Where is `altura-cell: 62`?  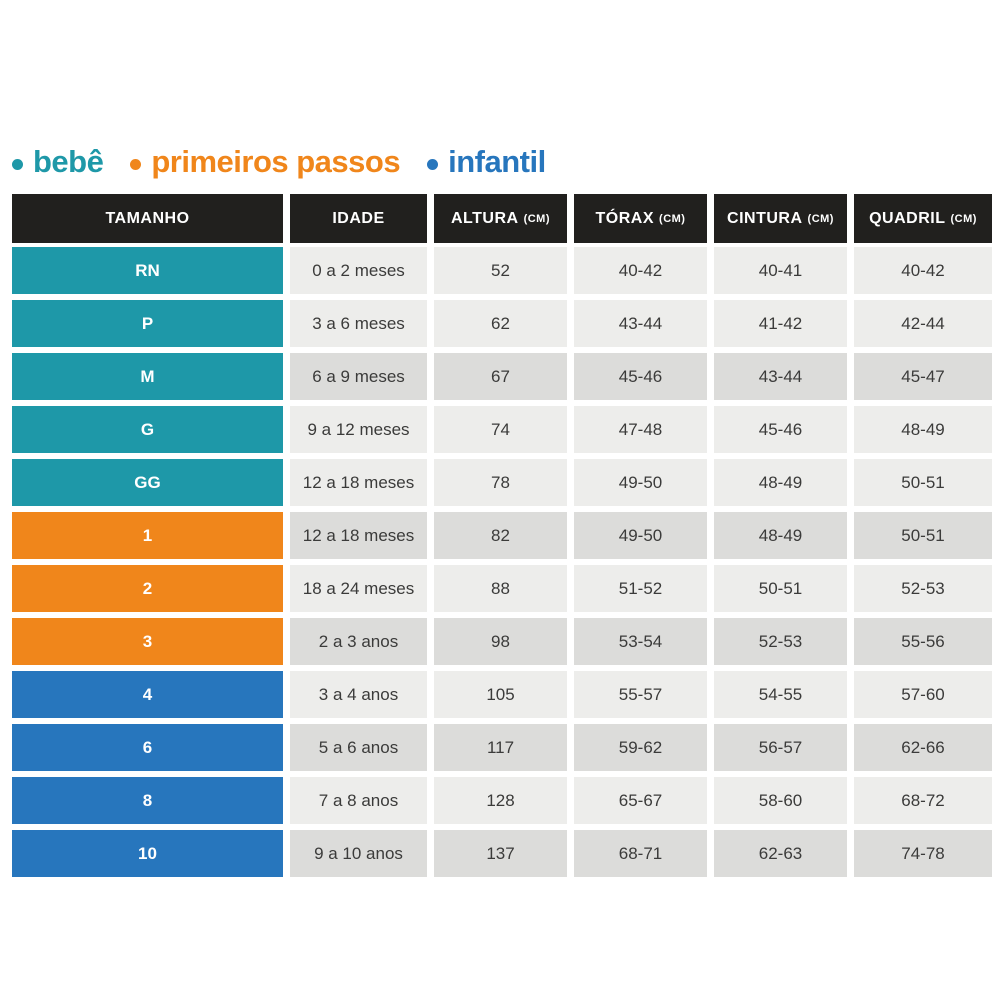
altura-cell: 62 is located at coordinates (500, 323).